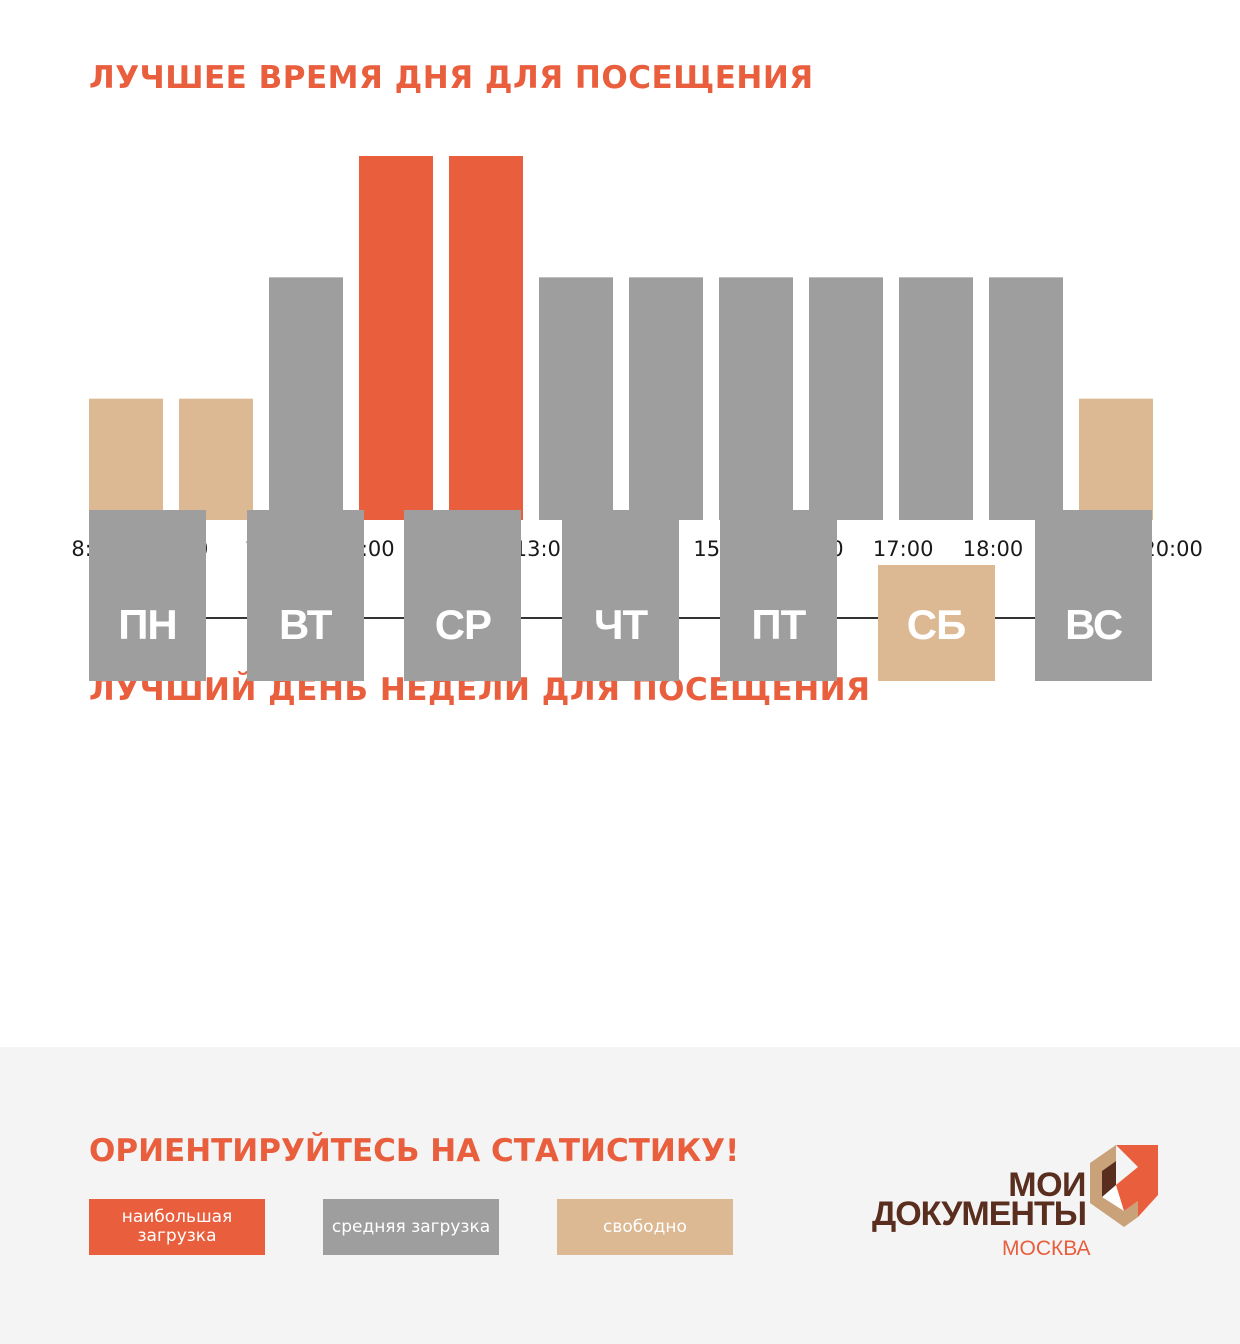 This screenshot has width=1240, height=1344. I want to click on day-label: ПН, so click(148, 624).